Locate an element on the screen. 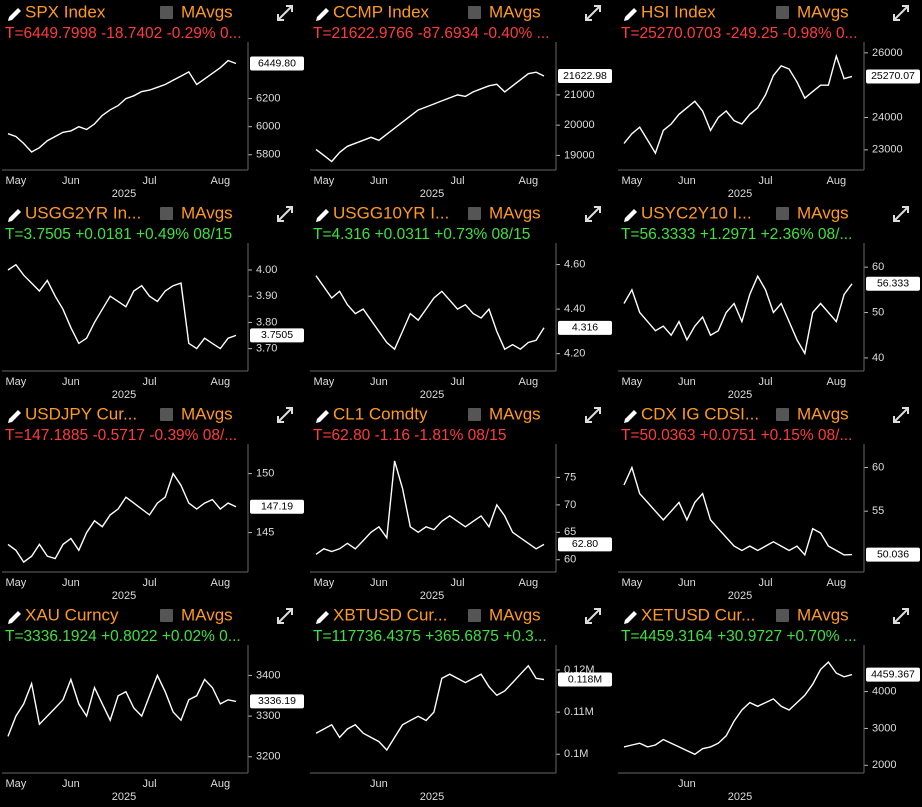 The image size is (922, 807). y-tick-label: 65 is located at coordinates (570, 532).